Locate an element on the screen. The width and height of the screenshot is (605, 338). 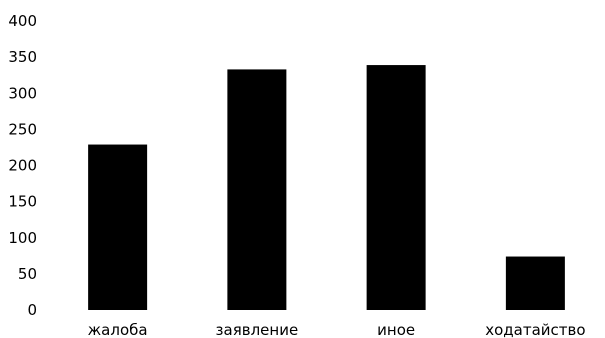
y-tick-label: 50 is located at coordinates (27, 274).